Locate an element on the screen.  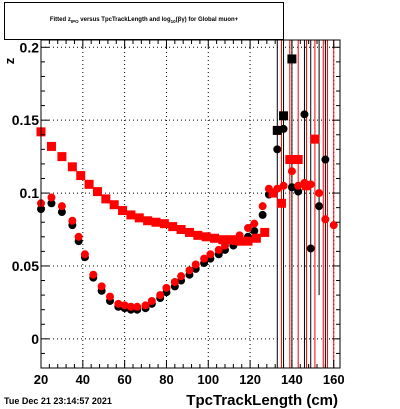
x-tick-label: 100 is located at coordinates (208, 379).